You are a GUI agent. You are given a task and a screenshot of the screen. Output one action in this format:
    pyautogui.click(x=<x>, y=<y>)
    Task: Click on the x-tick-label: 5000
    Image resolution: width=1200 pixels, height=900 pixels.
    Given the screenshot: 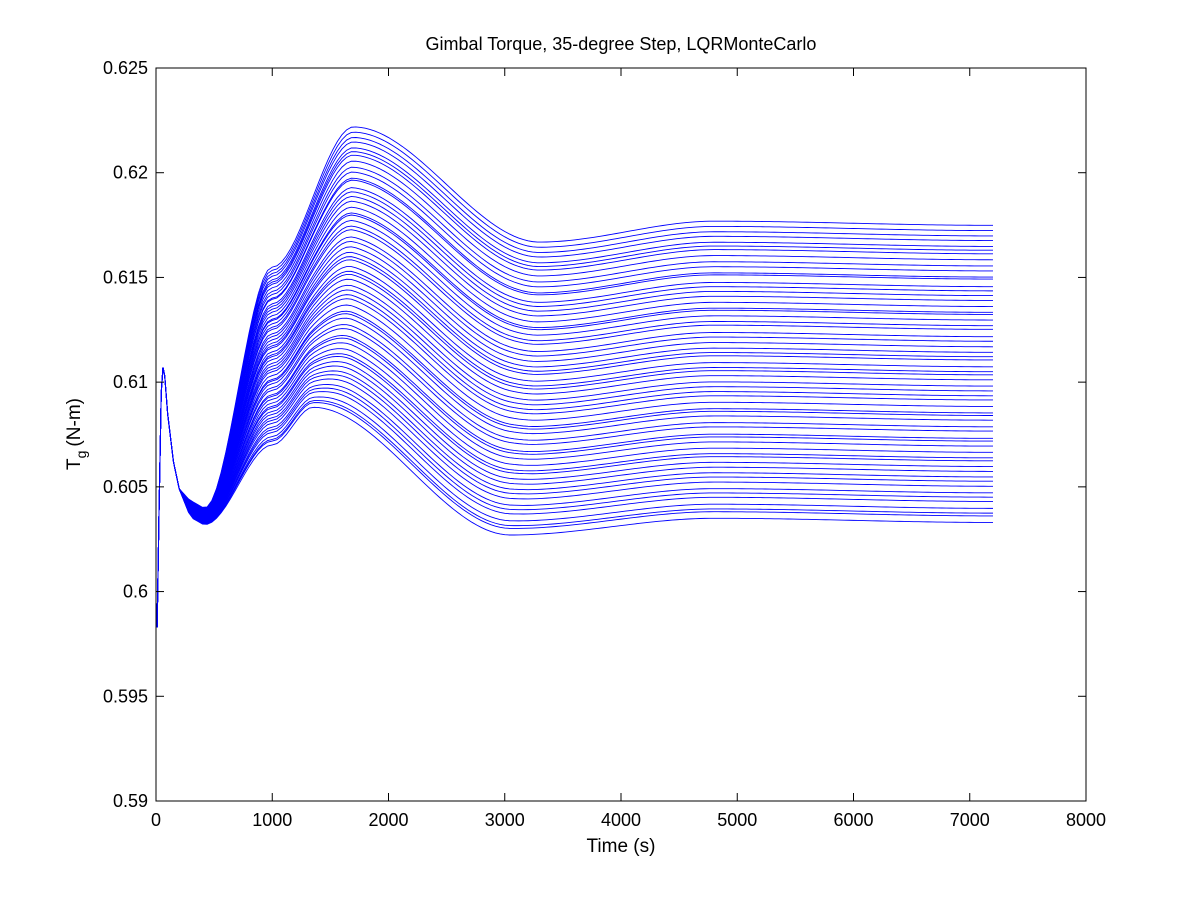 What is the action you would take?
    pyautogui.click(x=737, y=820)
    